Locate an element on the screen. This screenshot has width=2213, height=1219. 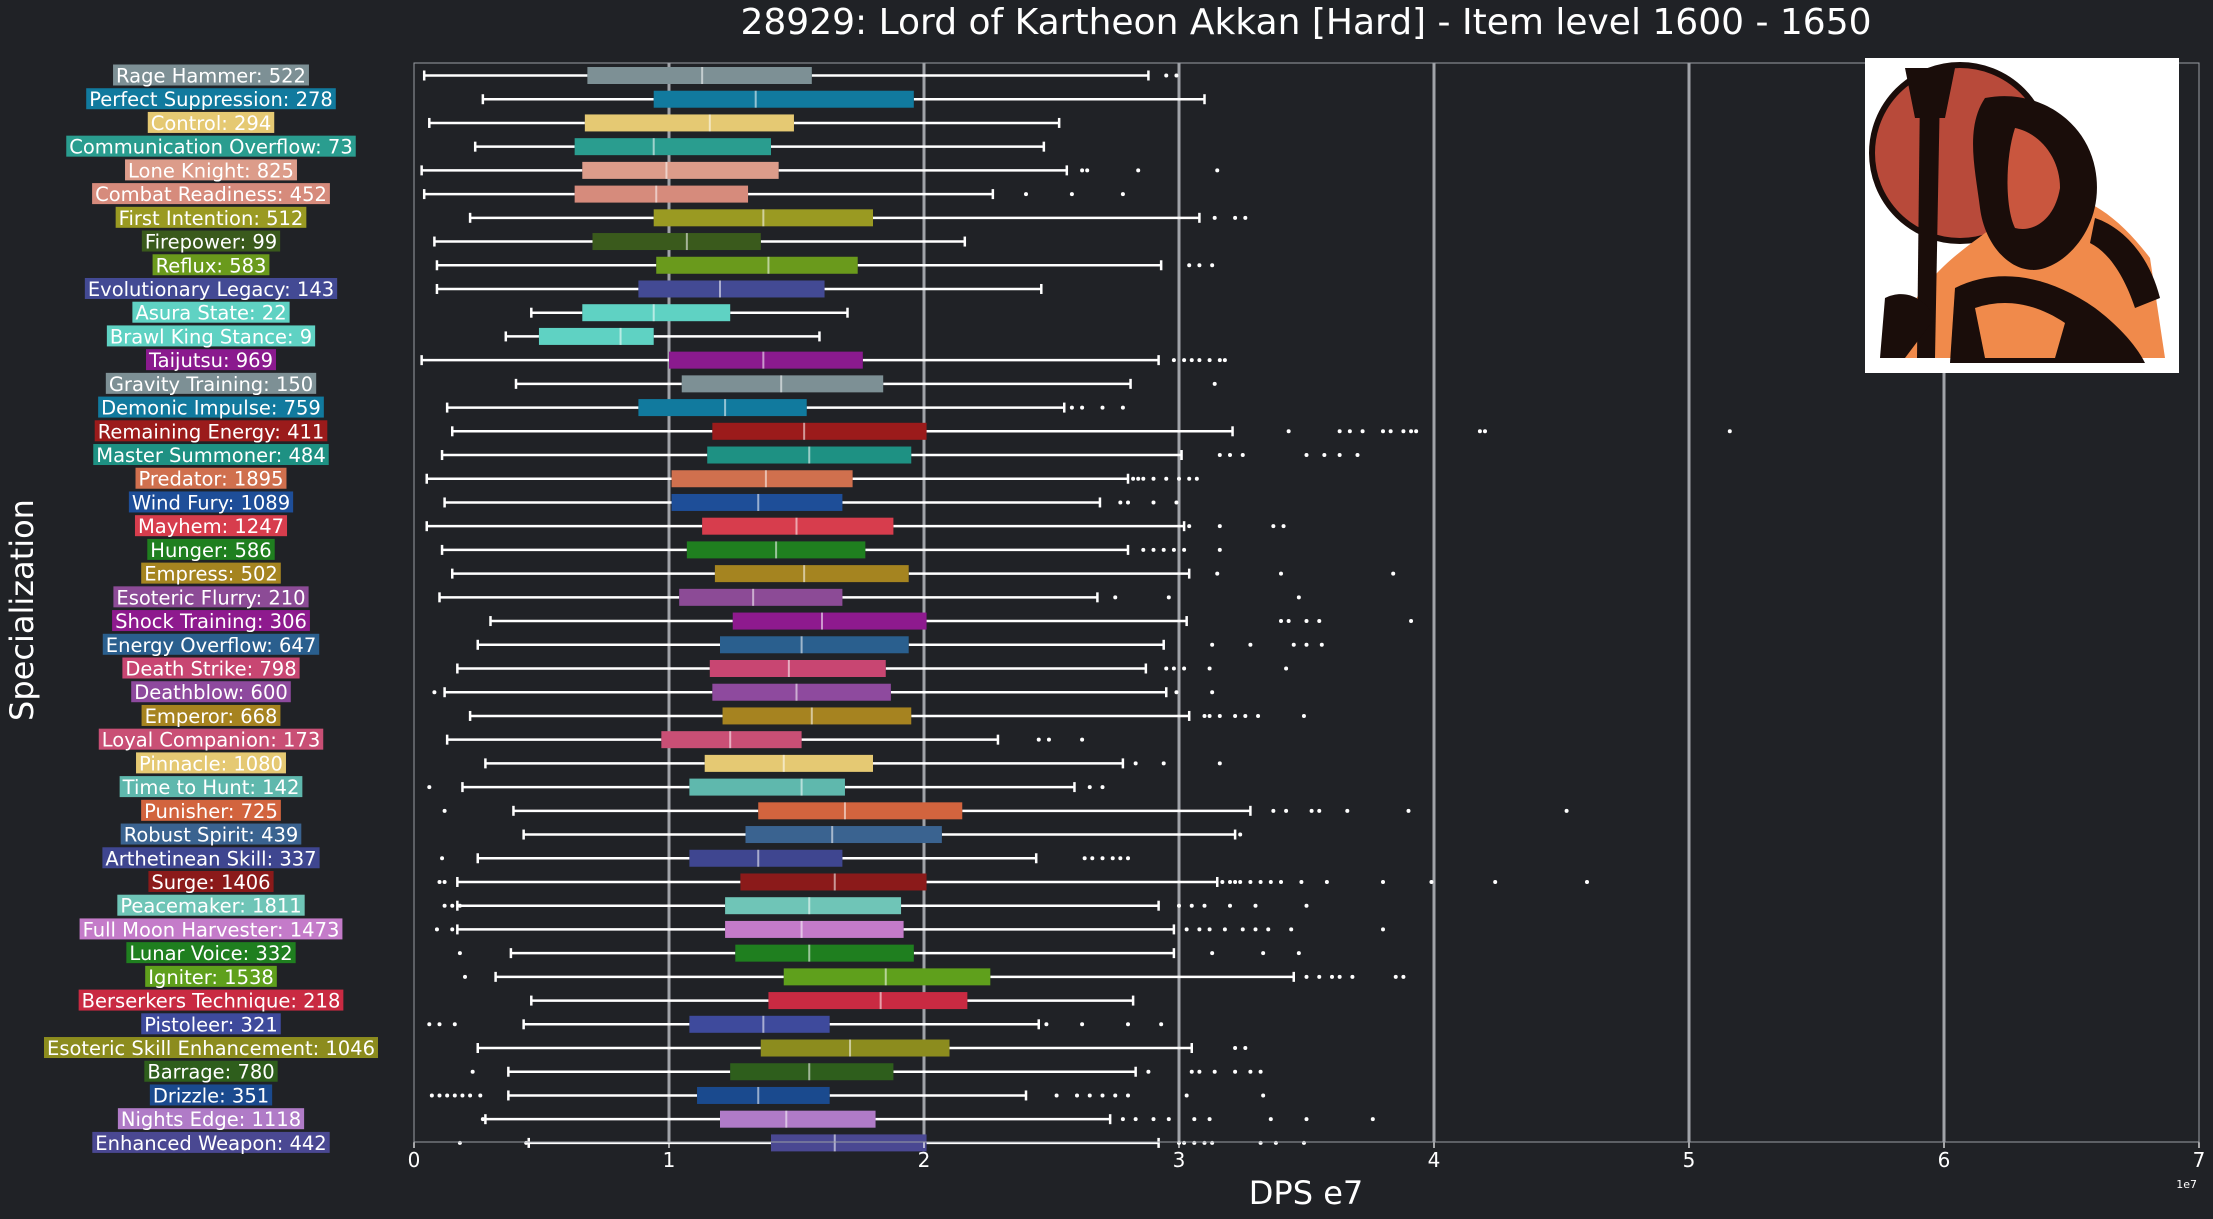
spec-label-31: Time to Hunt: 142 is located at coordinates (211, 787).